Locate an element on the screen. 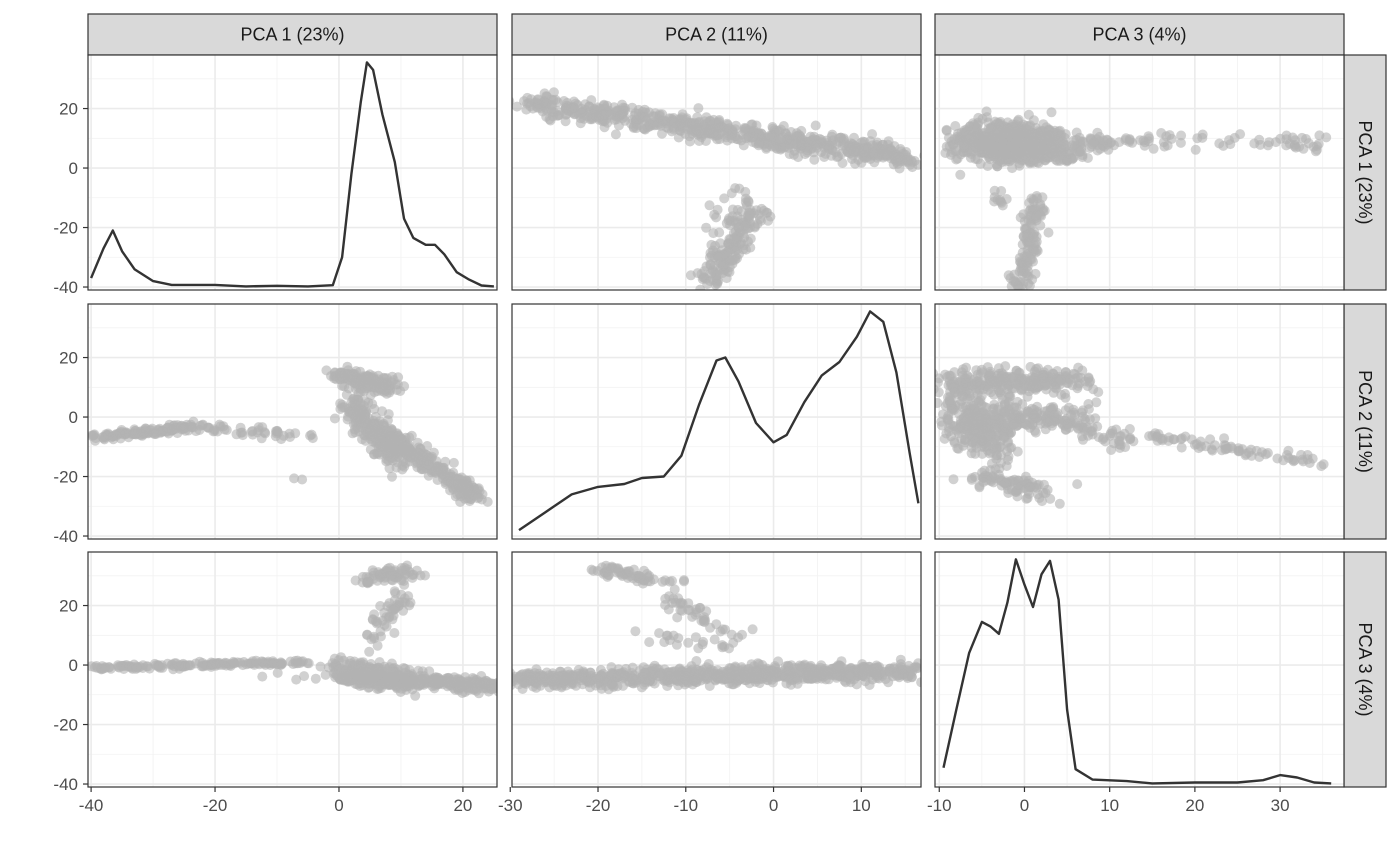 Image resolution: width=1400 pixels, height=865 pixels. strip-right-1: PCA 1 (23%) is located at coordinates (1365, 172).